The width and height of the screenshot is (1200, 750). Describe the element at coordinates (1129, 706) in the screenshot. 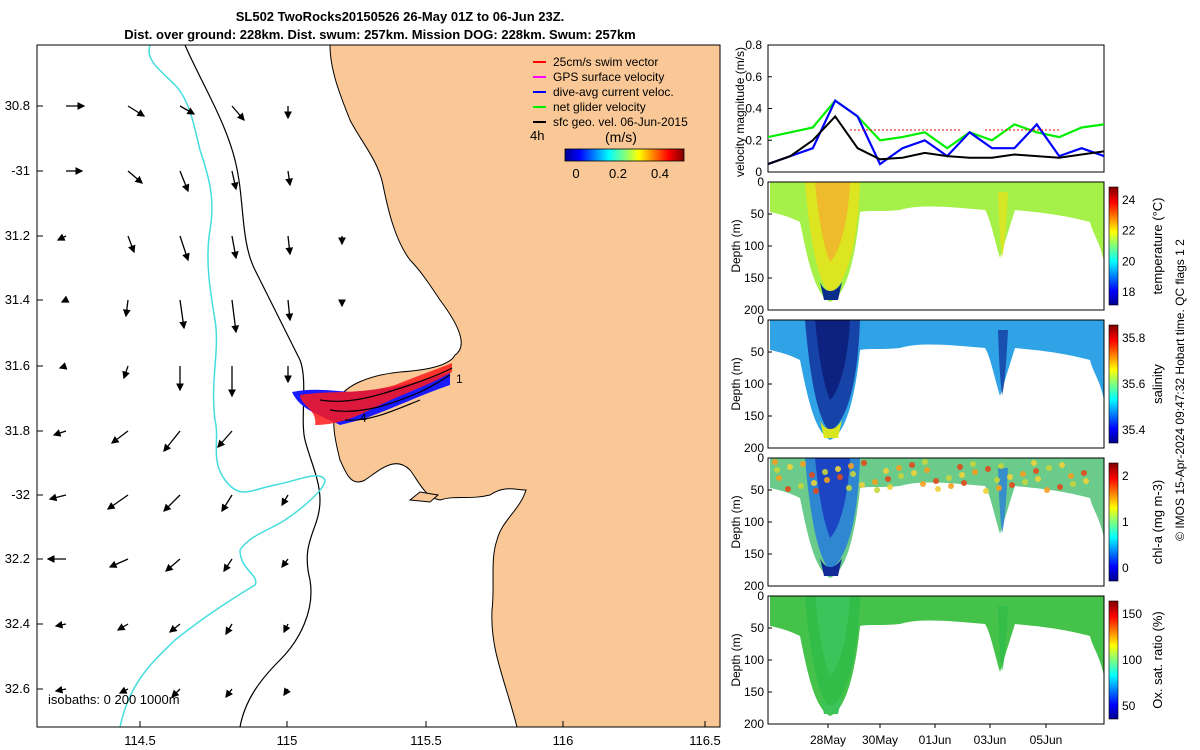

I see `colorbar-tick: 50` at that location.